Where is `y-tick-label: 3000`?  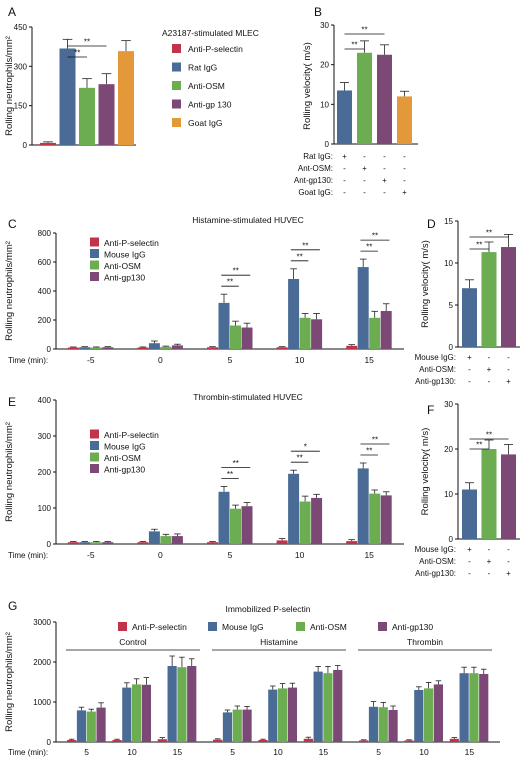
y-tick-label: 3000 is located at coordinates (42, 622).